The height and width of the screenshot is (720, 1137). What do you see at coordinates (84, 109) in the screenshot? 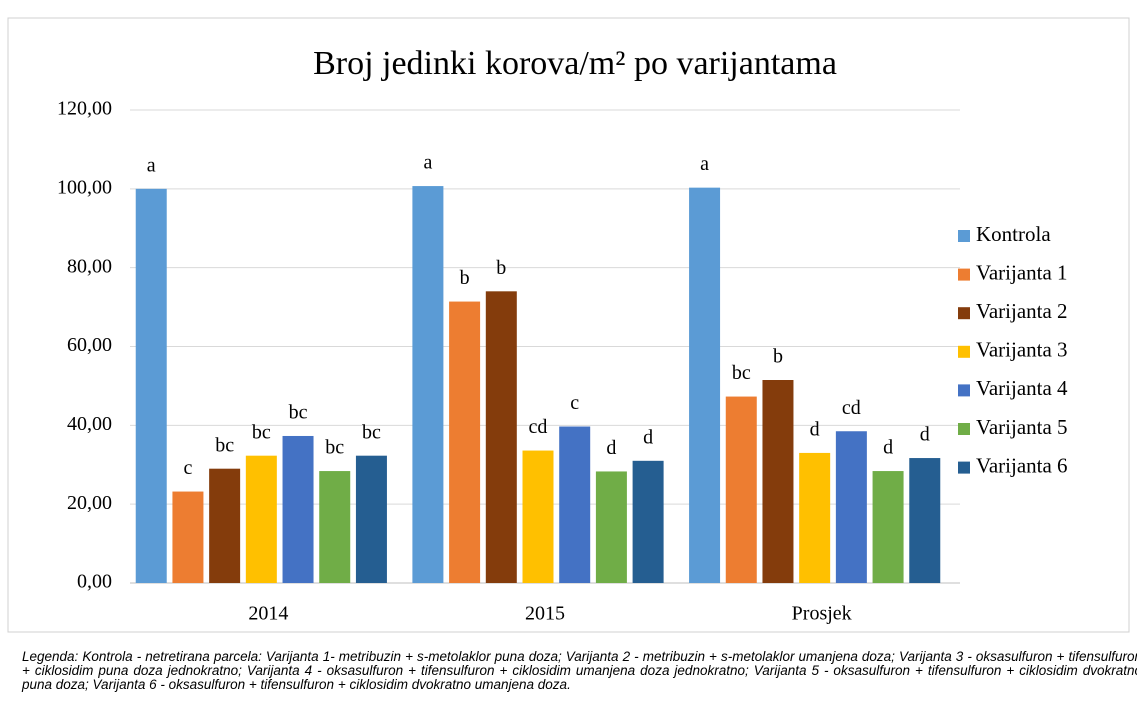
I see `y-tick-label: 120,00` at bounding box center [84, 109].